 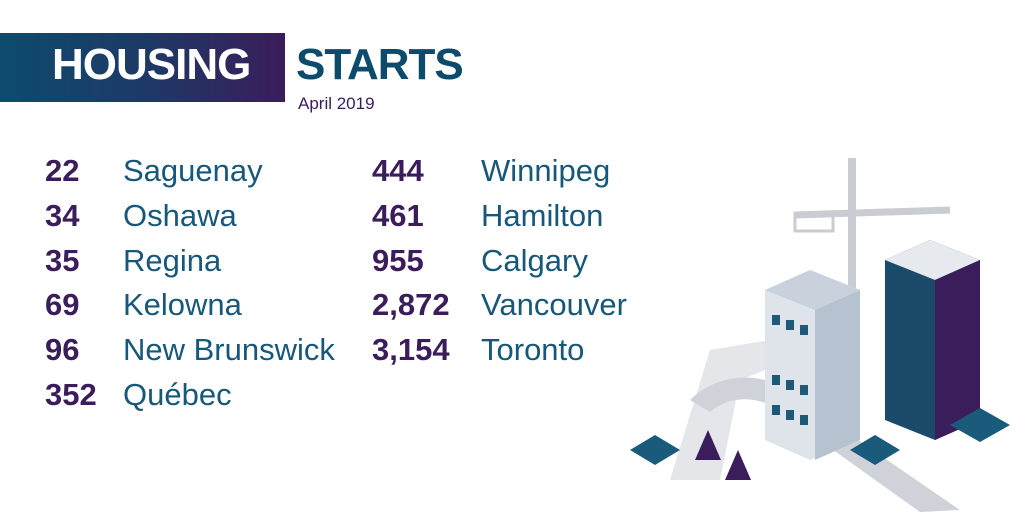 I want to click on starts-count: 352, so click(x=71, y=394).